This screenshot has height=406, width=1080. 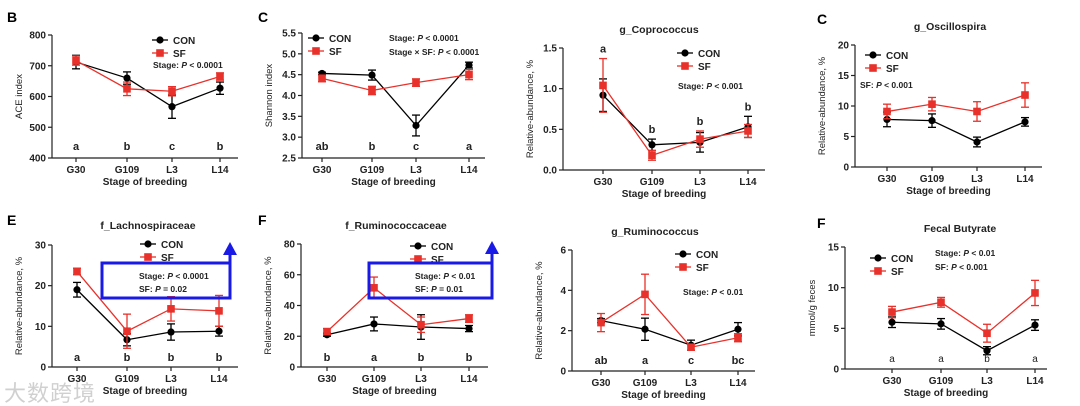 What do you see at coordinates (659, 30) in the screenshot?
I see `chart-title: g_Coprococcus` at bounding box center [659, 30].